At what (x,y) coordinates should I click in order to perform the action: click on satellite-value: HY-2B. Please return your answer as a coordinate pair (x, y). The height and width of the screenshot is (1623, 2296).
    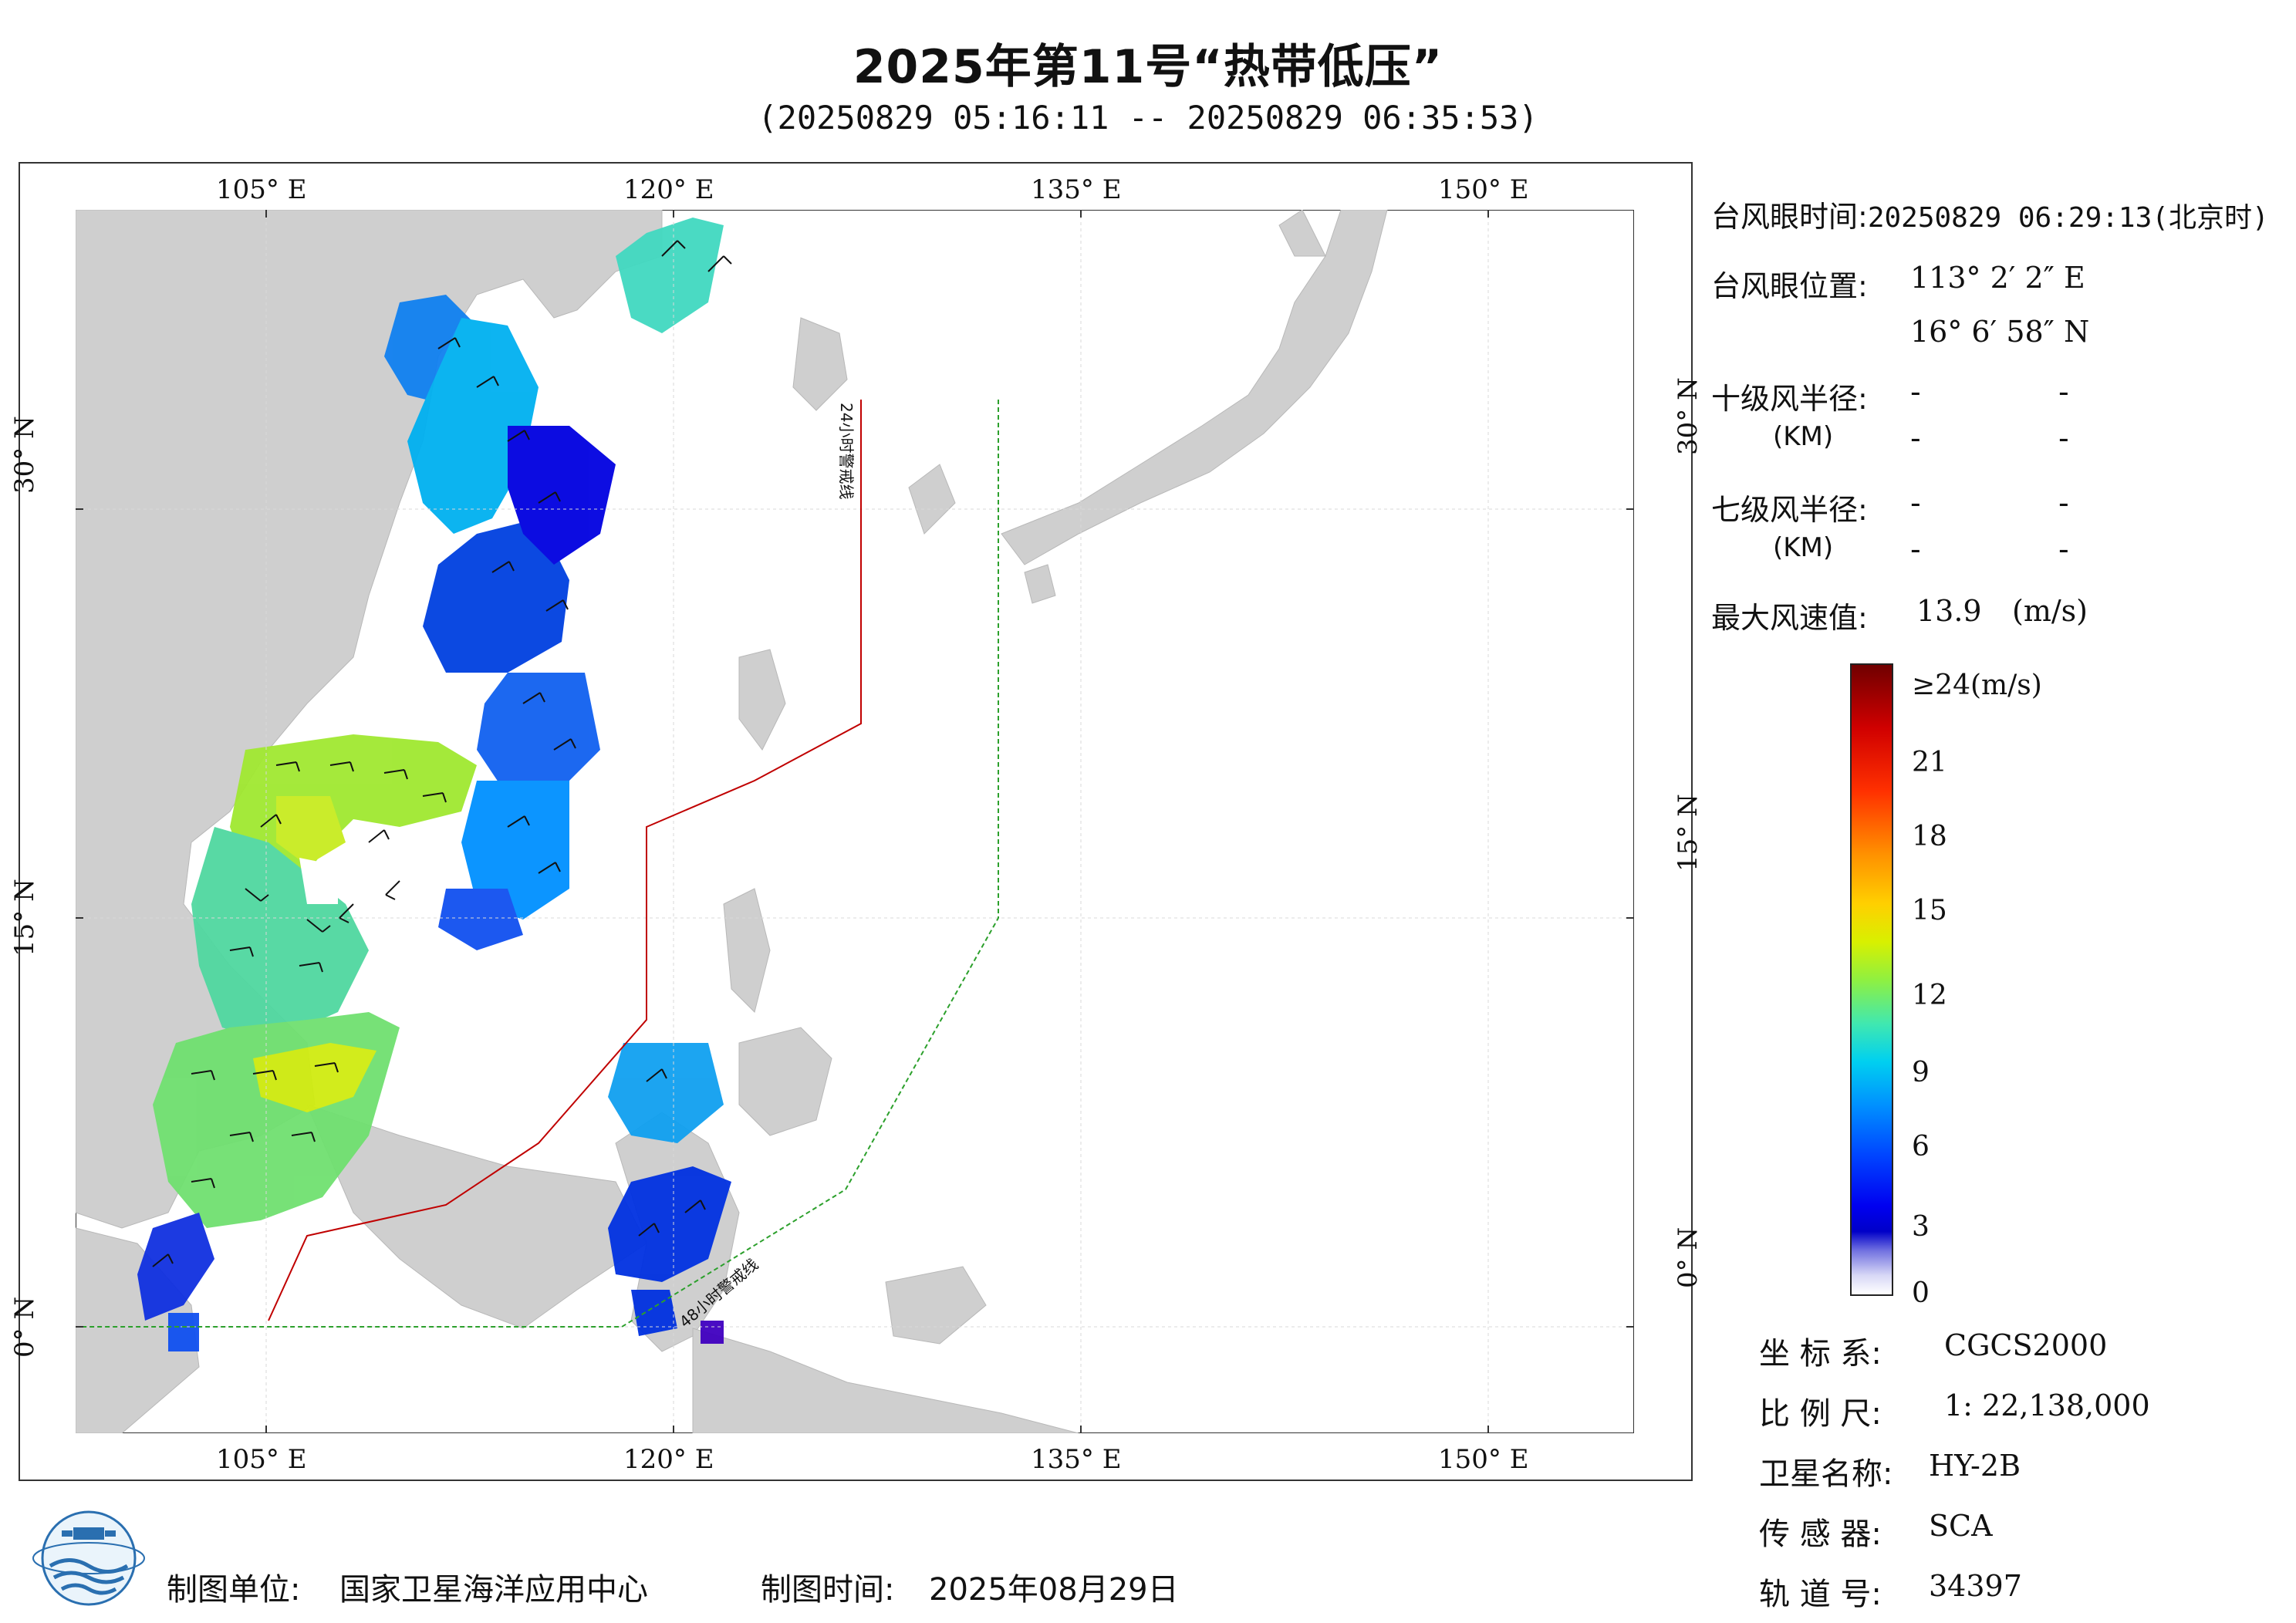
    Looking at the image, I should click on (1975, 1466).